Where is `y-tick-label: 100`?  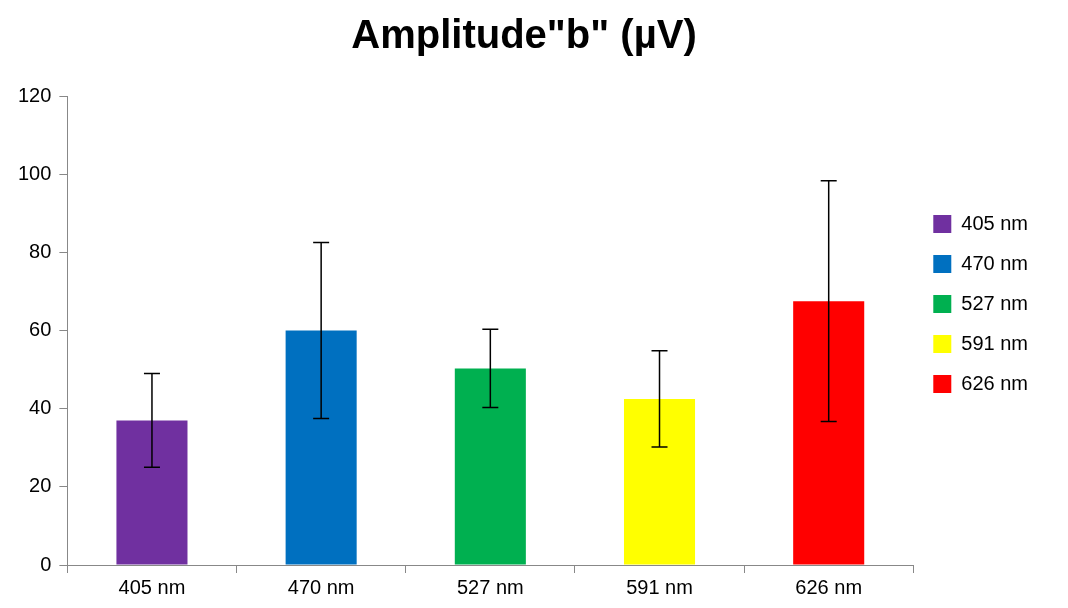 y-tick-label: 100 is located at coordinates (34, 172).